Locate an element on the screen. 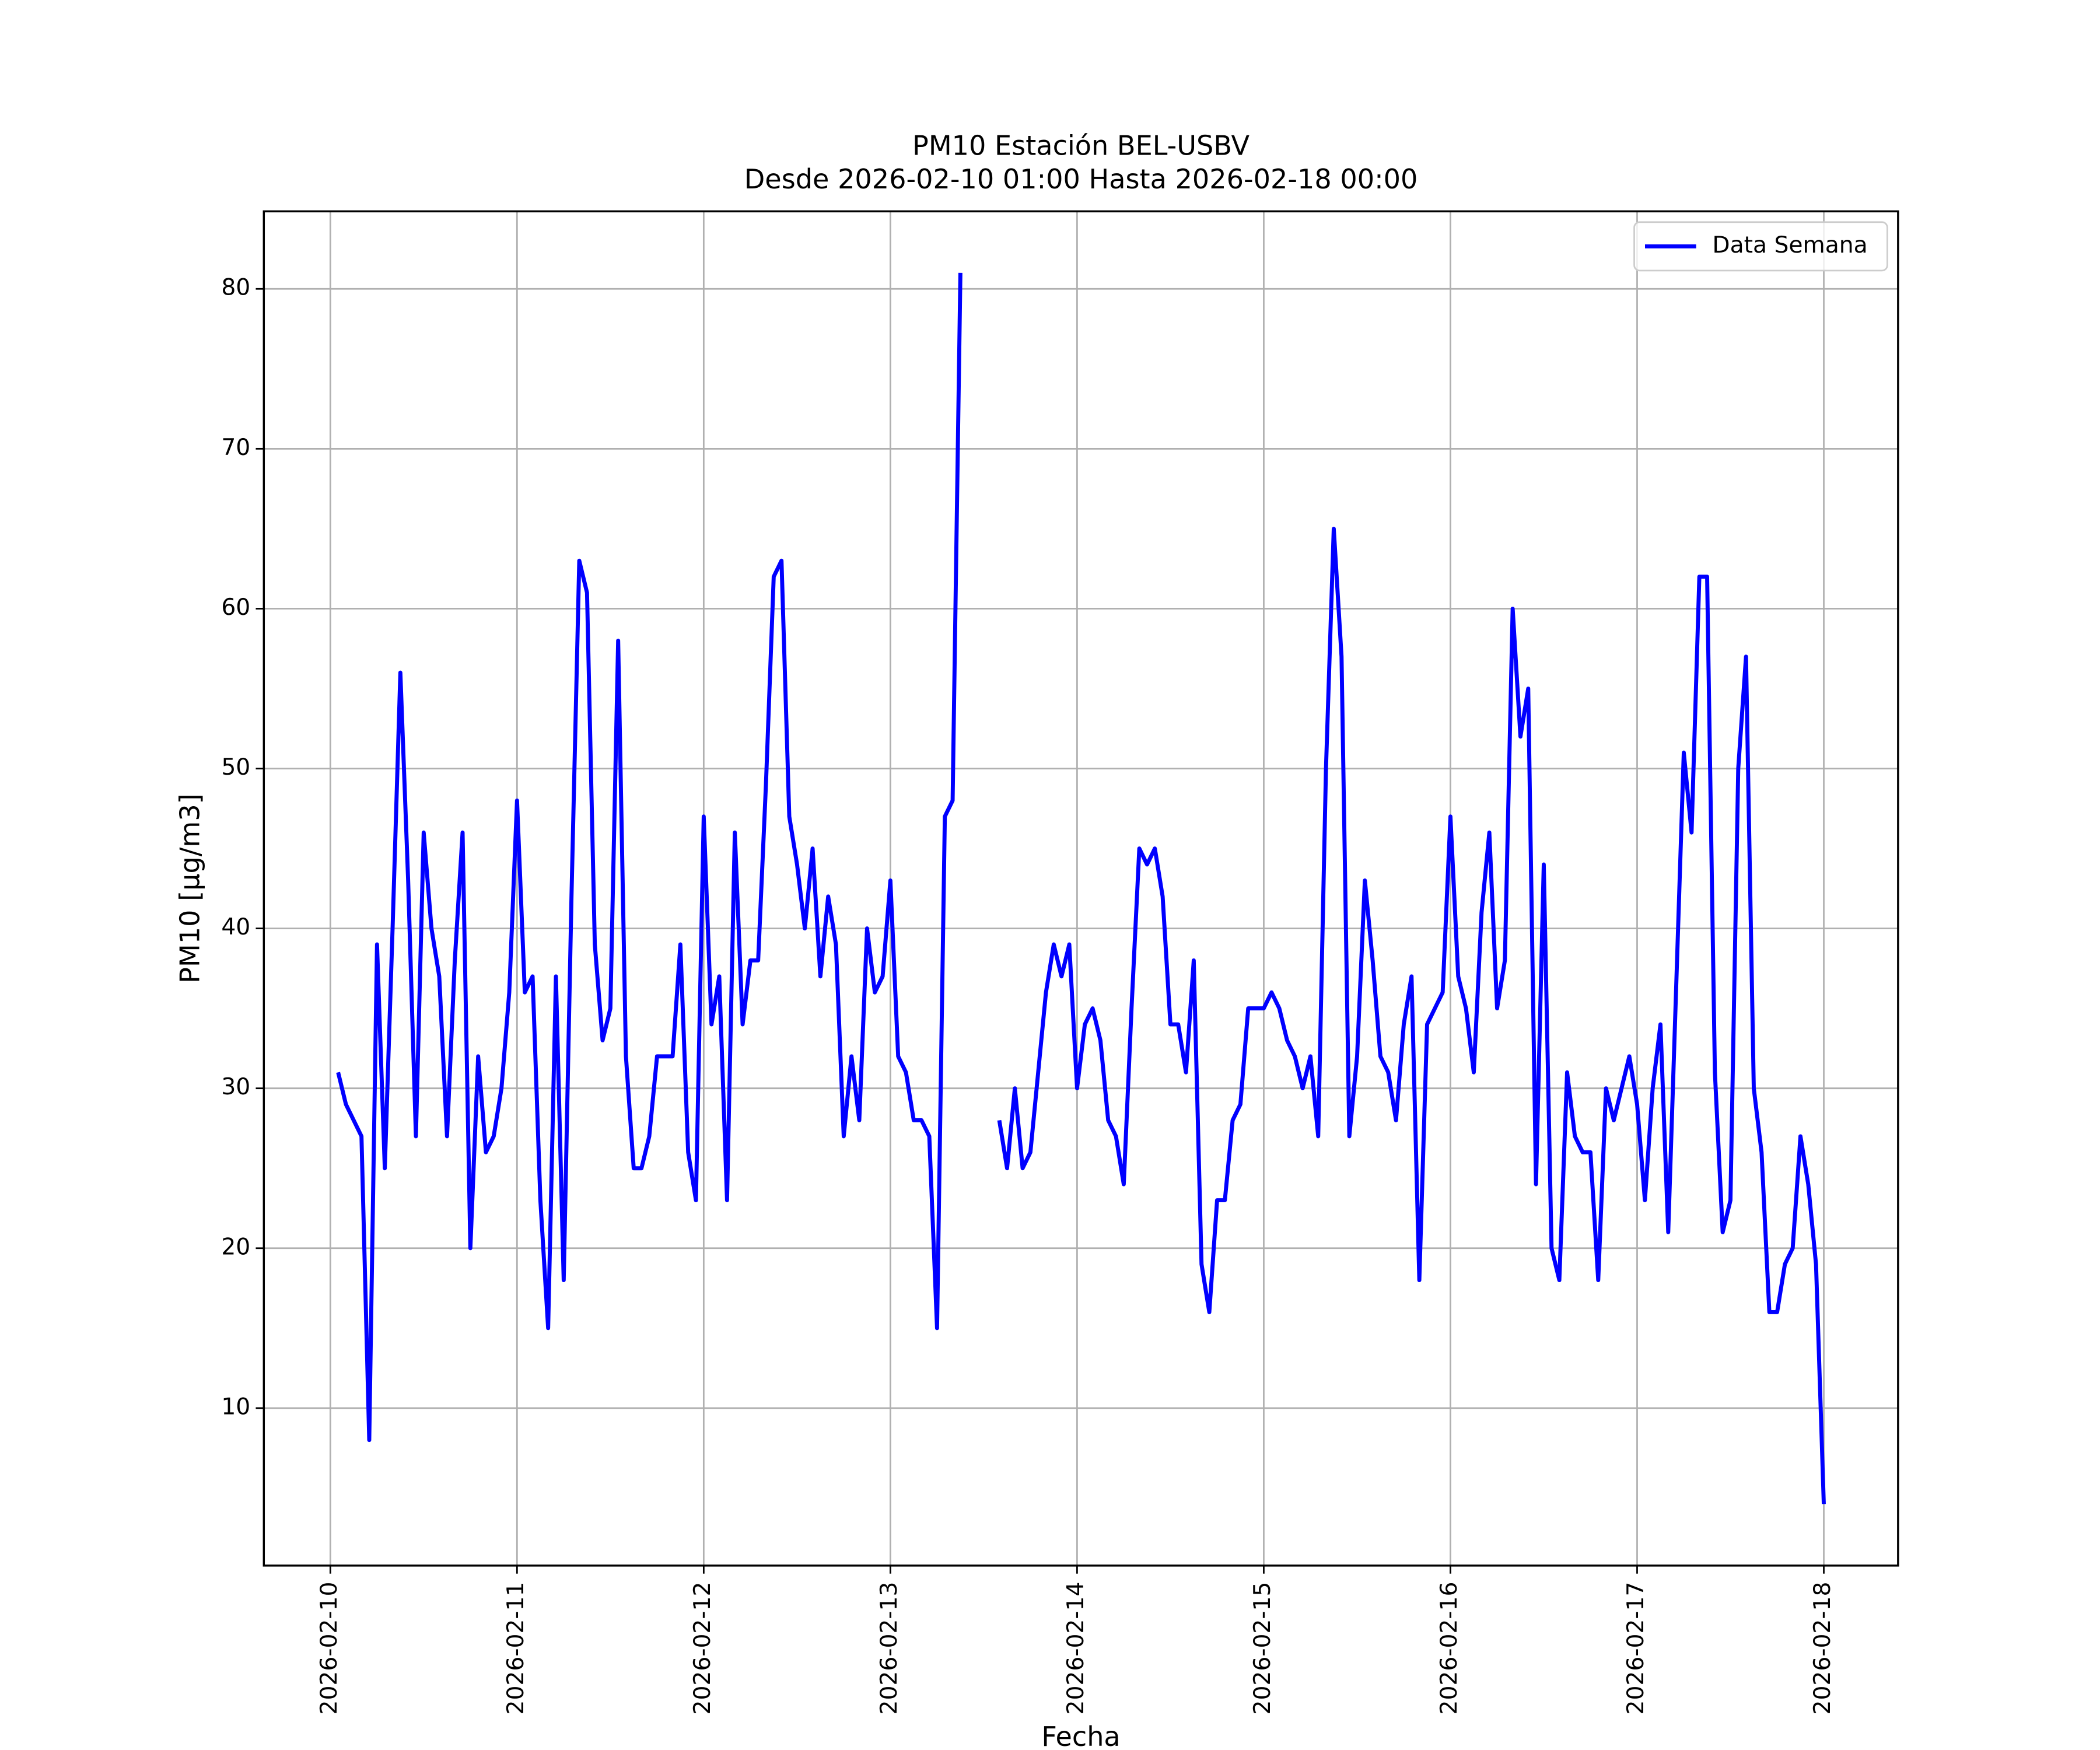 The width and height of the screenshot is (2100, 1750). x-tick-label: 2026-02-11 is located at coordinates (516, 1648).